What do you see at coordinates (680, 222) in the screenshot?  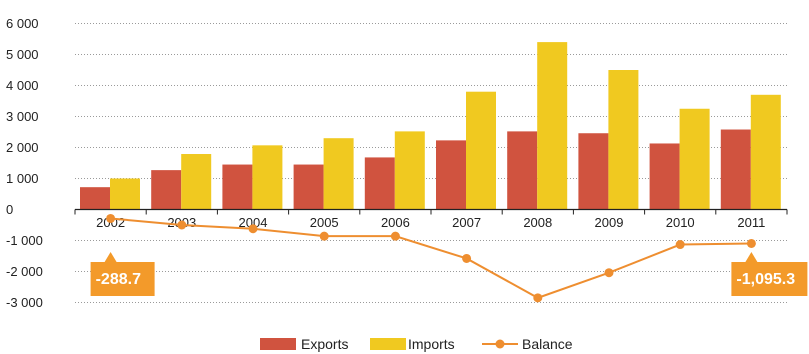 I see `x-tick-label: 2010` at bounding box center [680, 222].